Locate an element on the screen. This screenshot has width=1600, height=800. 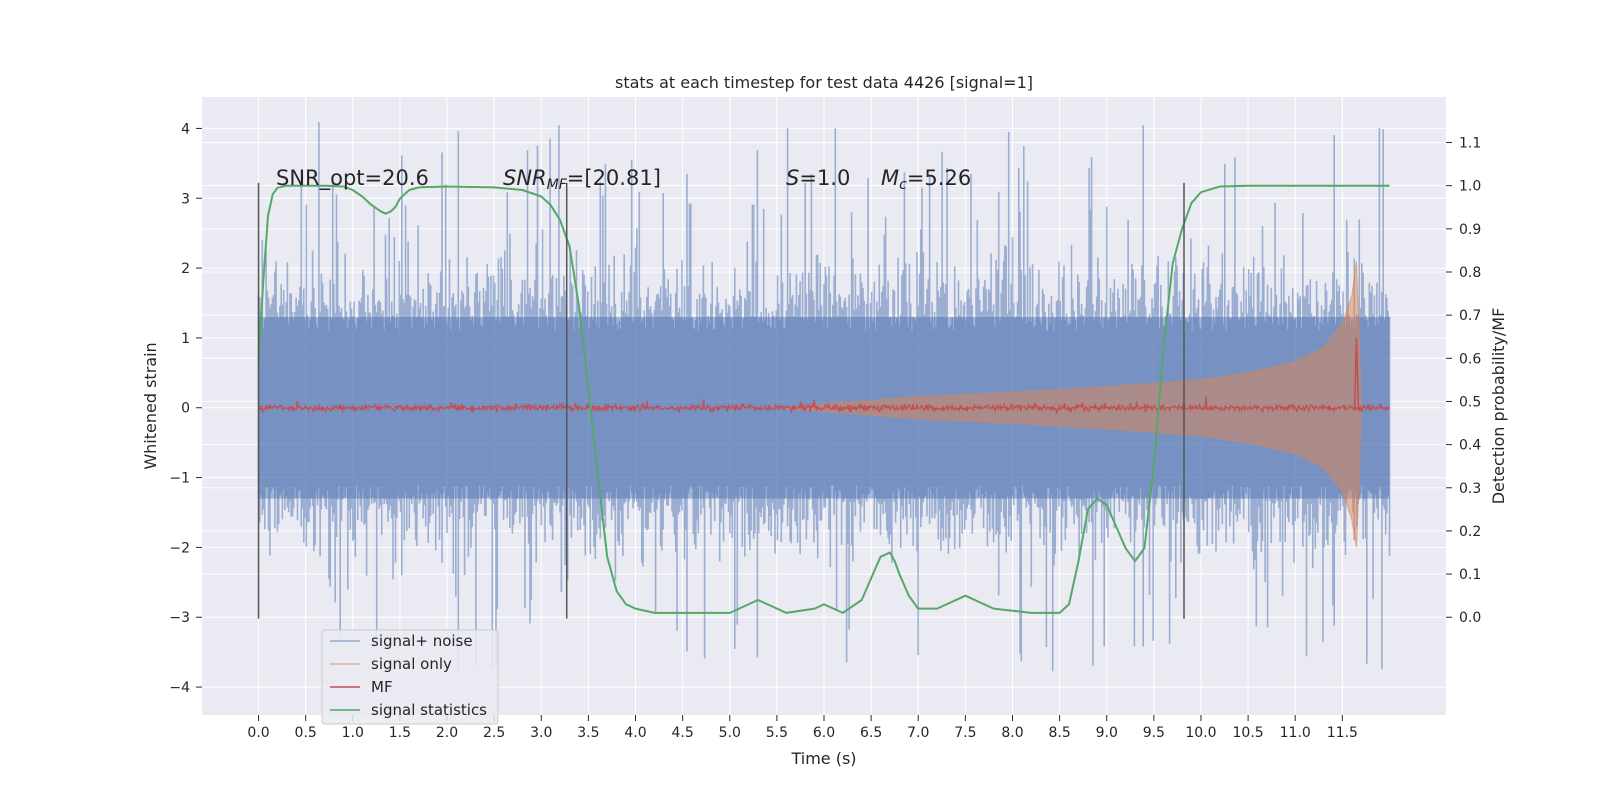
x-tick-label: 11.0 is located at coordinates (1295, 733).